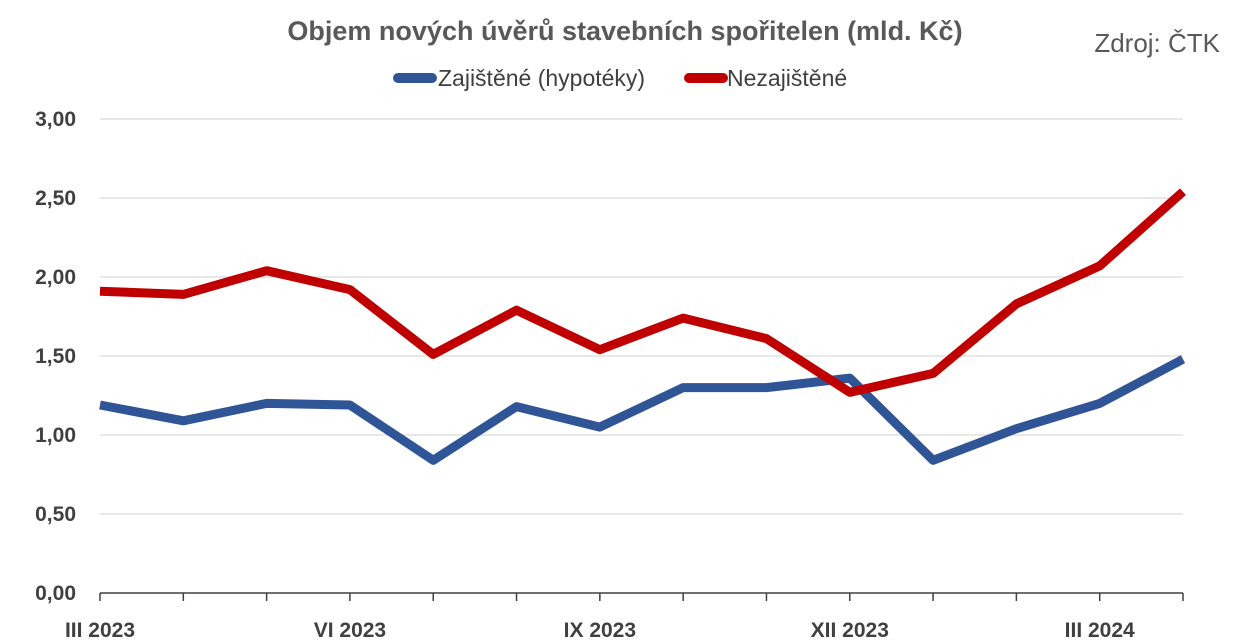 This screenshot has height=643, width=1250. I want to click on chart-source: Zdroj: ČTK, so click(1157, 43).